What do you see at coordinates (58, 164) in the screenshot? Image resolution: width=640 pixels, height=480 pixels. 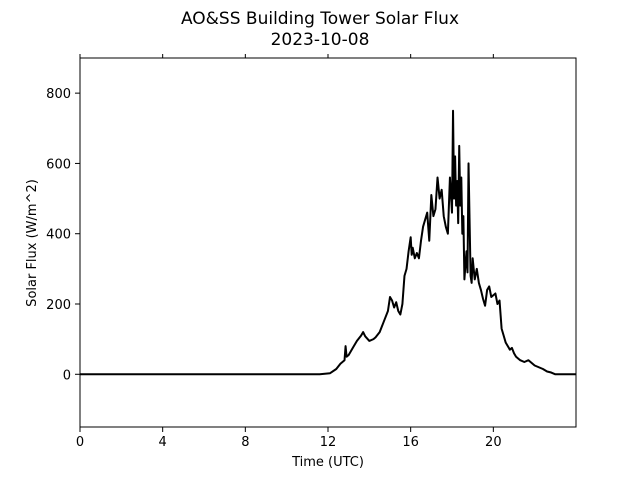 I see `y-tick-label: 600` at bounding box center [58, 164].